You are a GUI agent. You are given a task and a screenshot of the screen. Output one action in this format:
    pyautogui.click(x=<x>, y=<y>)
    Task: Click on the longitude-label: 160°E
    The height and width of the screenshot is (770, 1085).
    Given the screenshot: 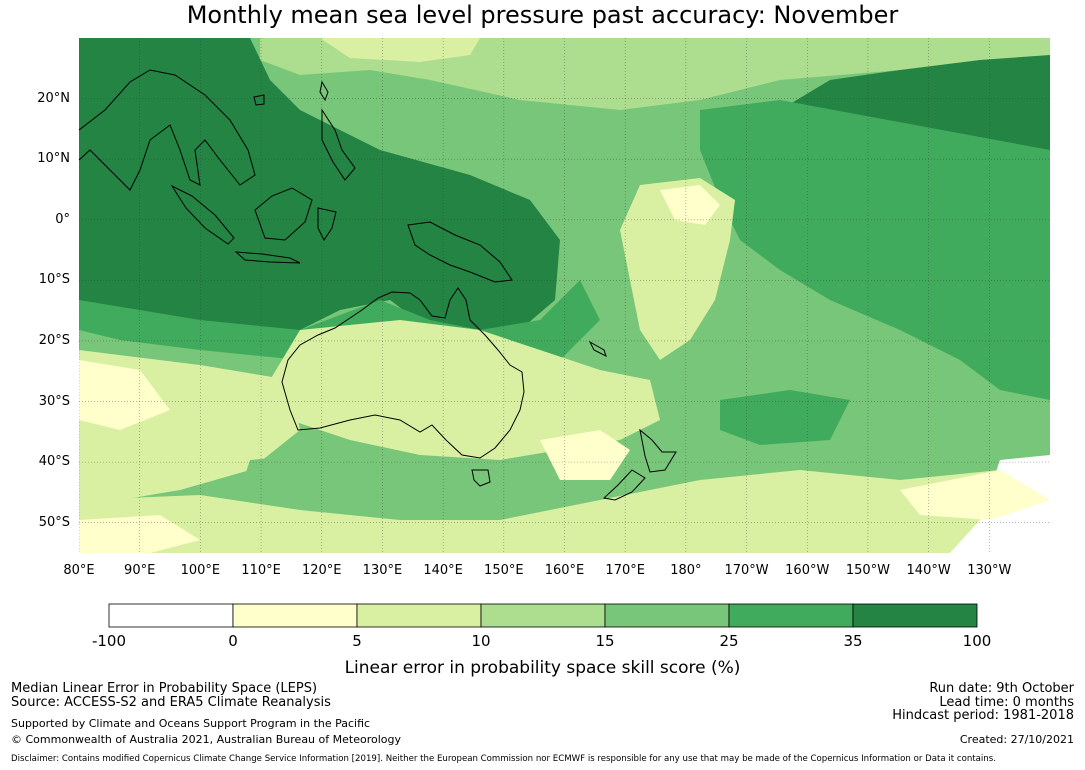 What is the action you would take?
    pyautogui.click(x=564, y=570)
    